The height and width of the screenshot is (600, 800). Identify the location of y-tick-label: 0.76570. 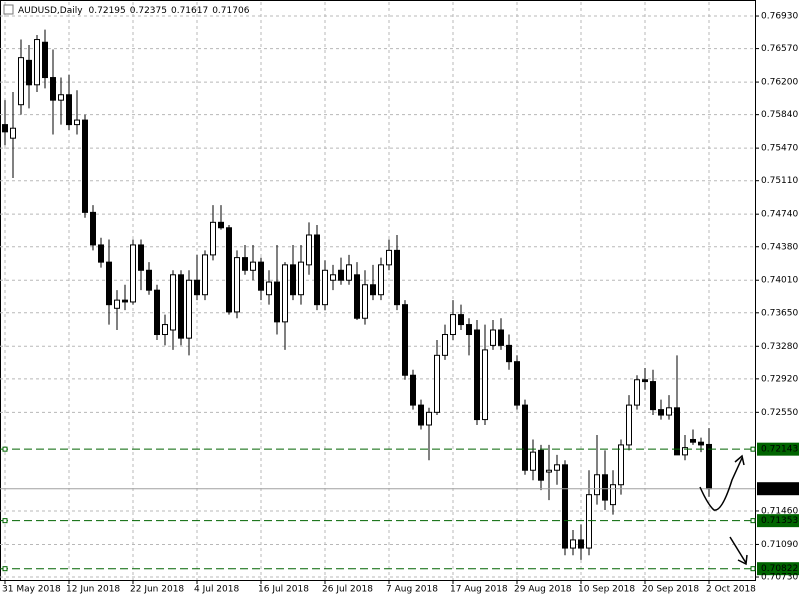
(779, 49).